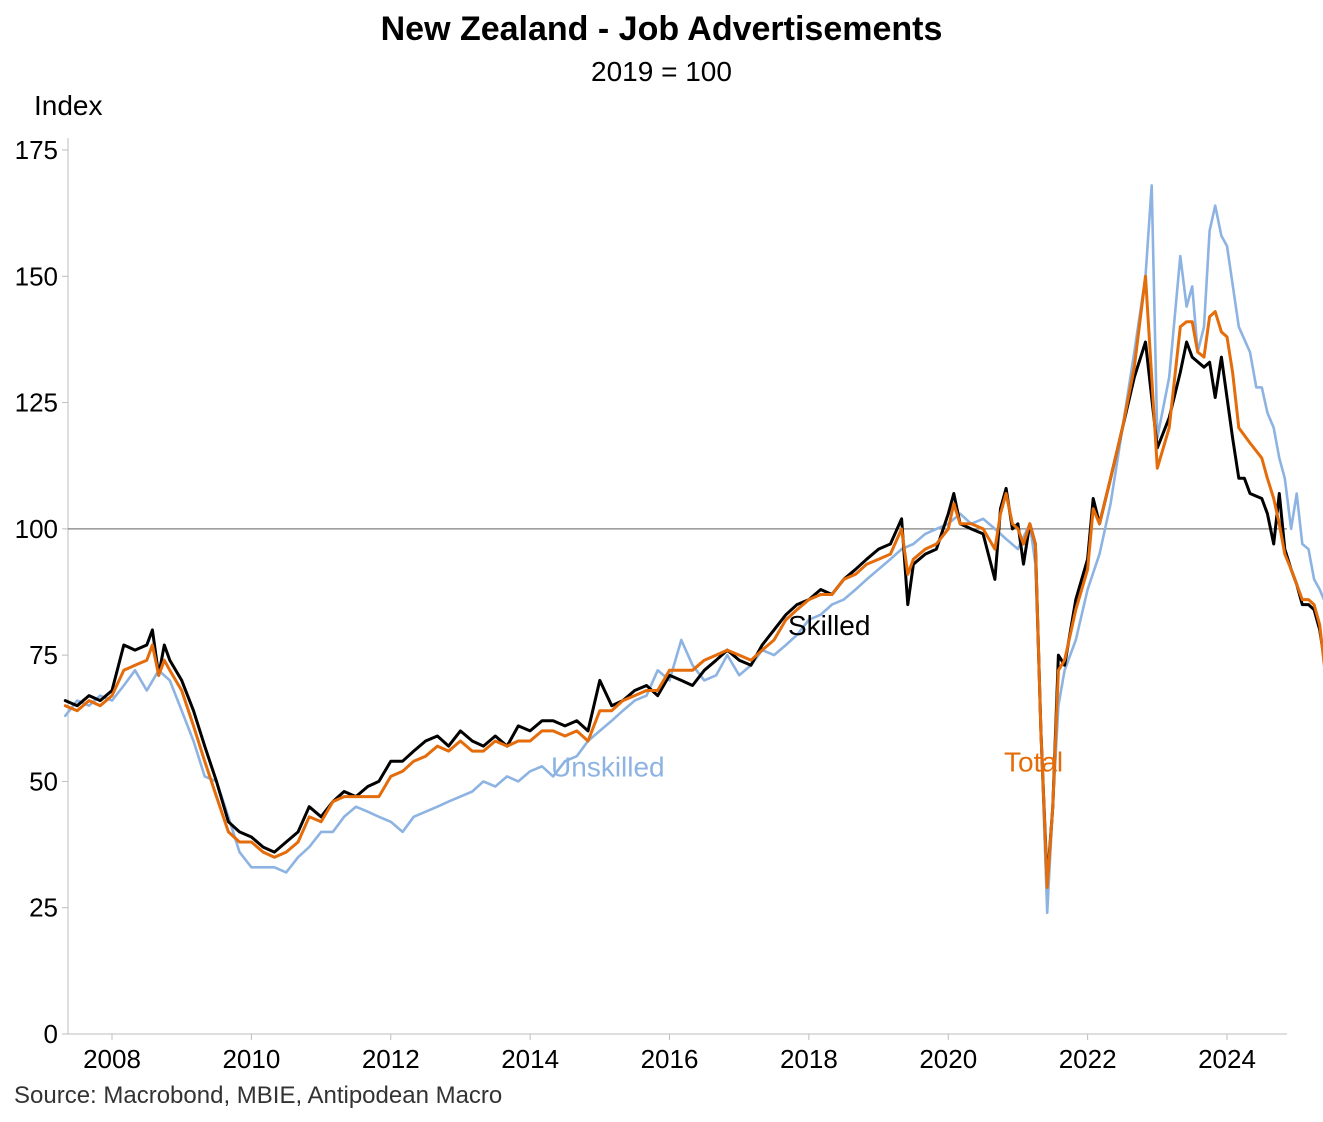  Describe the element at coordinates (68, 105) in the screenshot. I see `y-axis-label: Index` at that location.